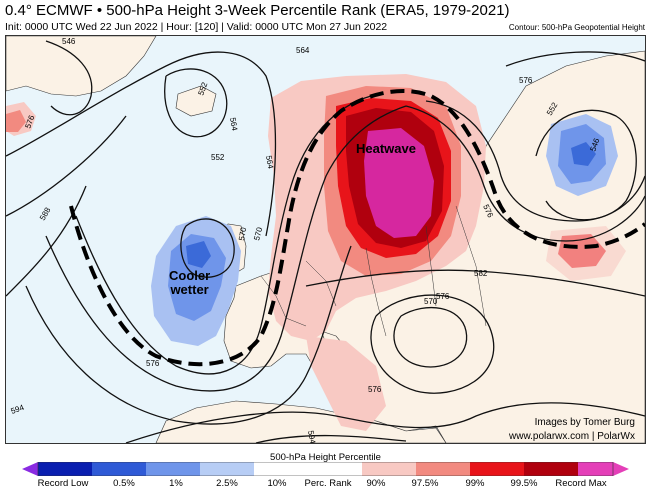 The height and width of the screenshot is (500, 651). I want to click on africa-land, so click(301, 421).